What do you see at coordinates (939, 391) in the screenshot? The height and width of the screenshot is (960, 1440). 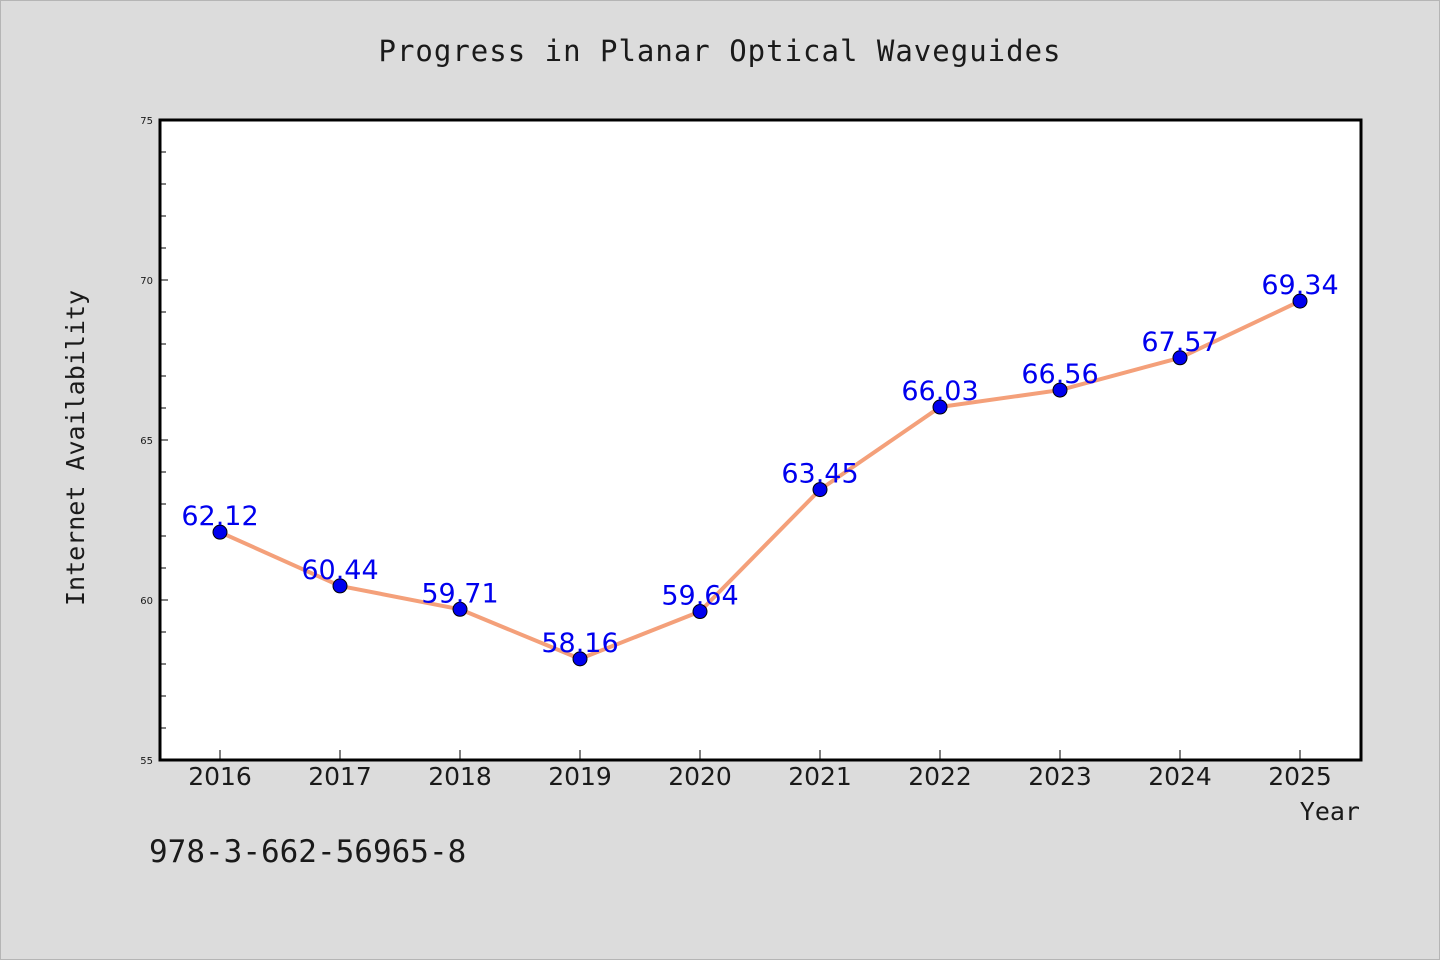 I see `data-label: 66.03` at bounding box center [939, 391].